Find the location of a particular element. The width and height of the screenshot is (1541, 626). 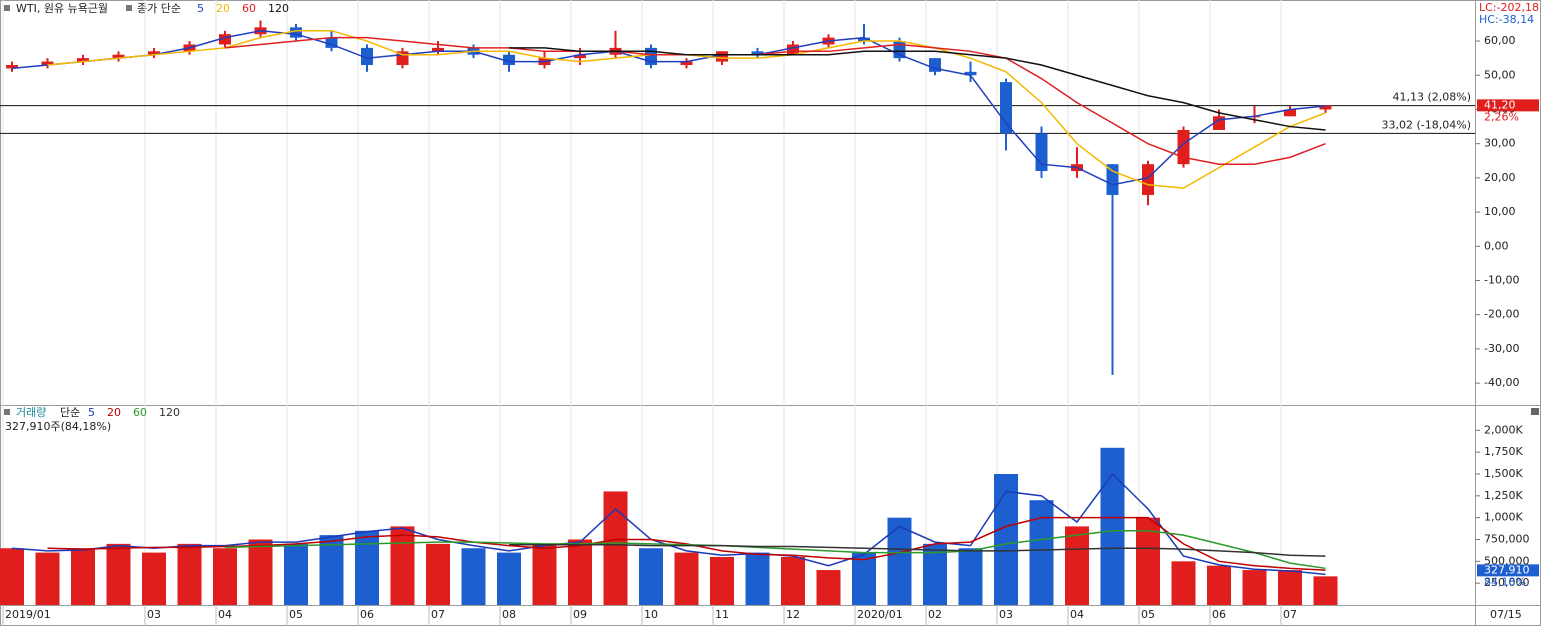

x-end-label: 07/15 is located at coordinates (1506, 614).